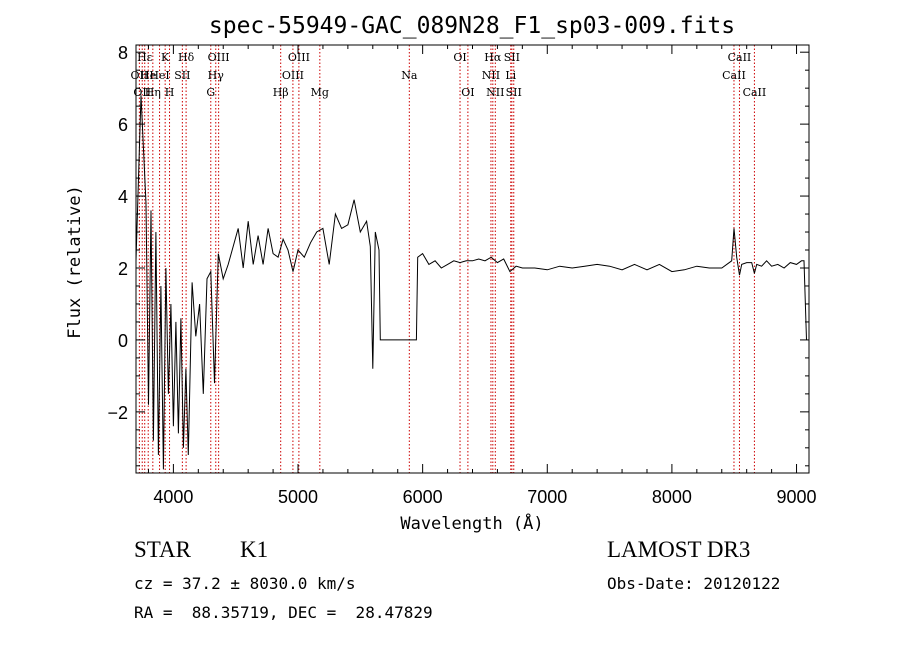 The width and height of the screenshot is (900, 649). Describe the element at coordinates (298, 497) in the screenshot. I see `x-tick-label: 5000` at that location.